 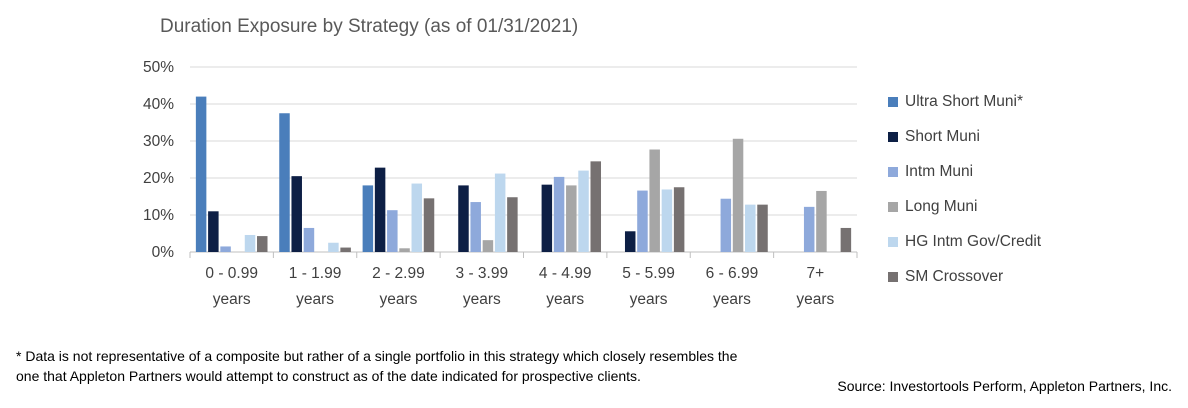 What do you see at coordinates (158, 141) in the screenshot?
I see `y-tick-label: 30%` at bounding box center [158, 141].